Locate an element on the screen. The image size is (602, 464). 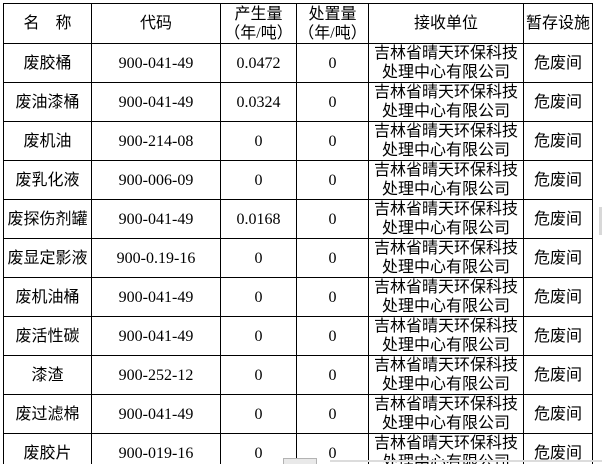
waste-name-cell: 废显定影液 is located at coordinates (47, 258).